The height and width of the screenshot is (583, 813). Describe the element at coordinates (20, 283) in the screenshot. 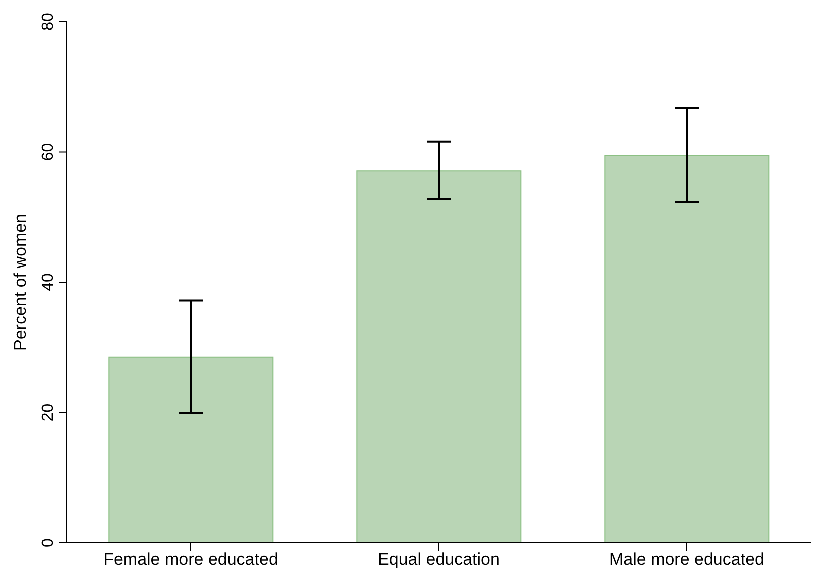

I see `y-axis-title: Percent of women` at that location.